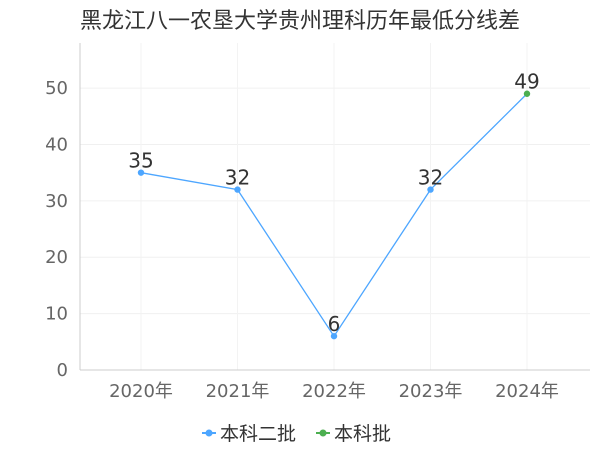  Describe the element at coordinates (56, 314) in the screenshot. I see `y-tick-label: 10` at that location.